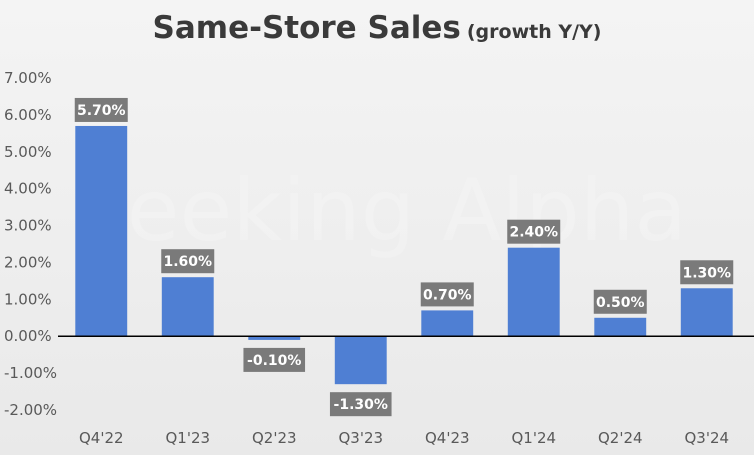 The image size is (754, 455). Describe the element at coordinates (28, 78) in the screenshot. I see `y-tick-label: 7.00%` at that location.